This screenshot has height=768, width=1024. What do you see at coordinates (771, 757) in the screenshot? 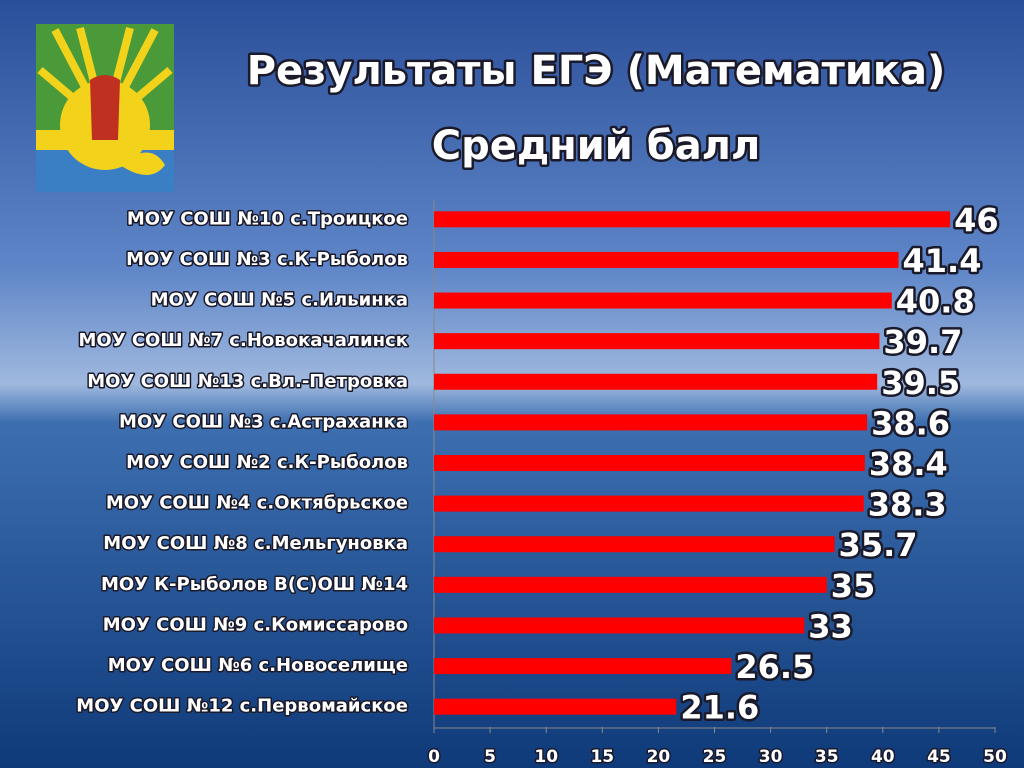
I see `x-tick-label: 30` at bounding box center [771, 757].